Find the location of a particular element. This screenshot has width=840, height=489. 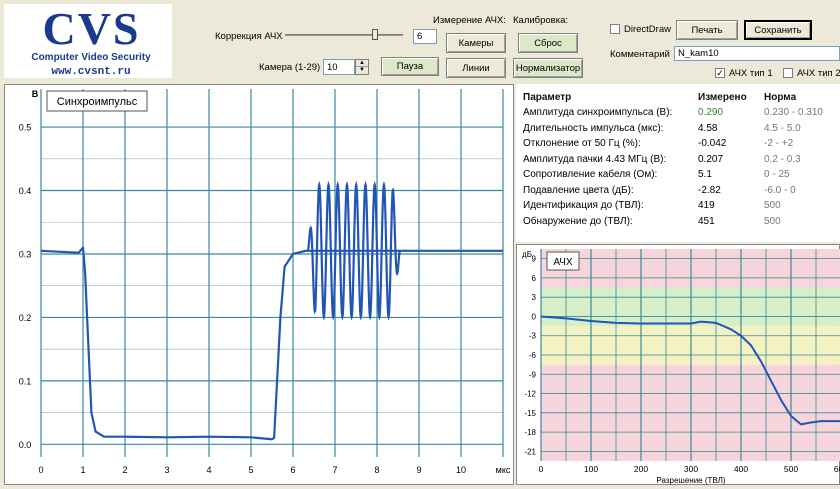

x-tick-label: 8 is located at coordinates (376, 470).